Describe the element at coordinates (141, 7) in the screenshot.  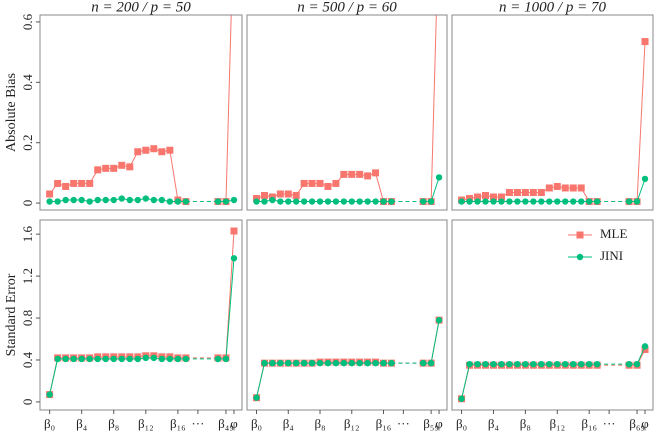
I see `panel-title: n = 200 / p = 50` at that location.